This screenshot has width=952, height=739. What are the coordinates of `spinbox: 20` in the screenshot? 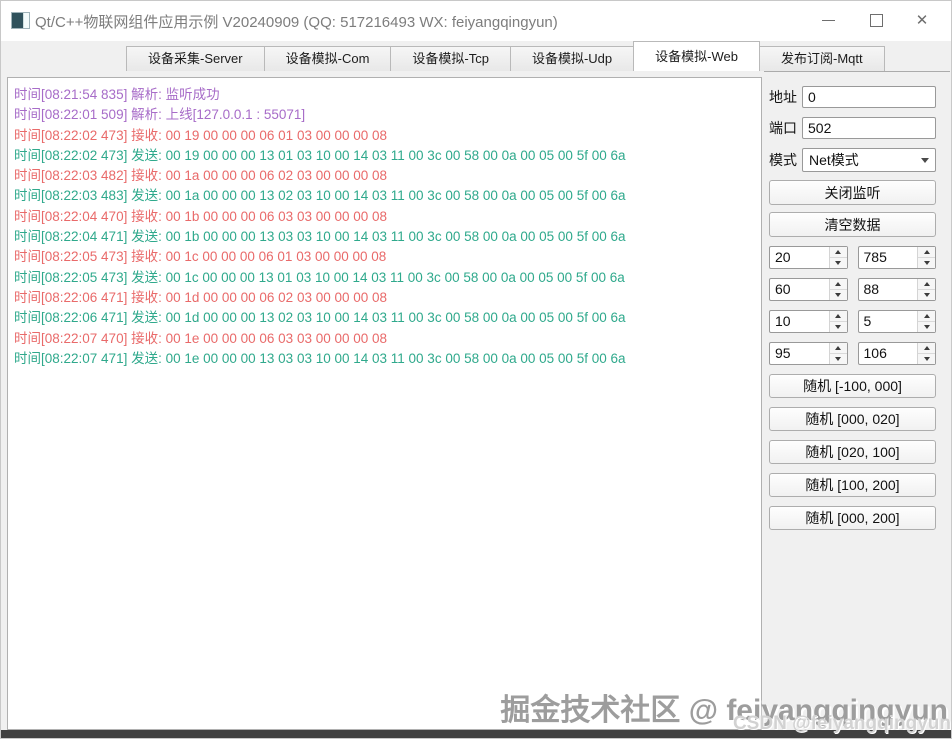 It's located at (808, 257).